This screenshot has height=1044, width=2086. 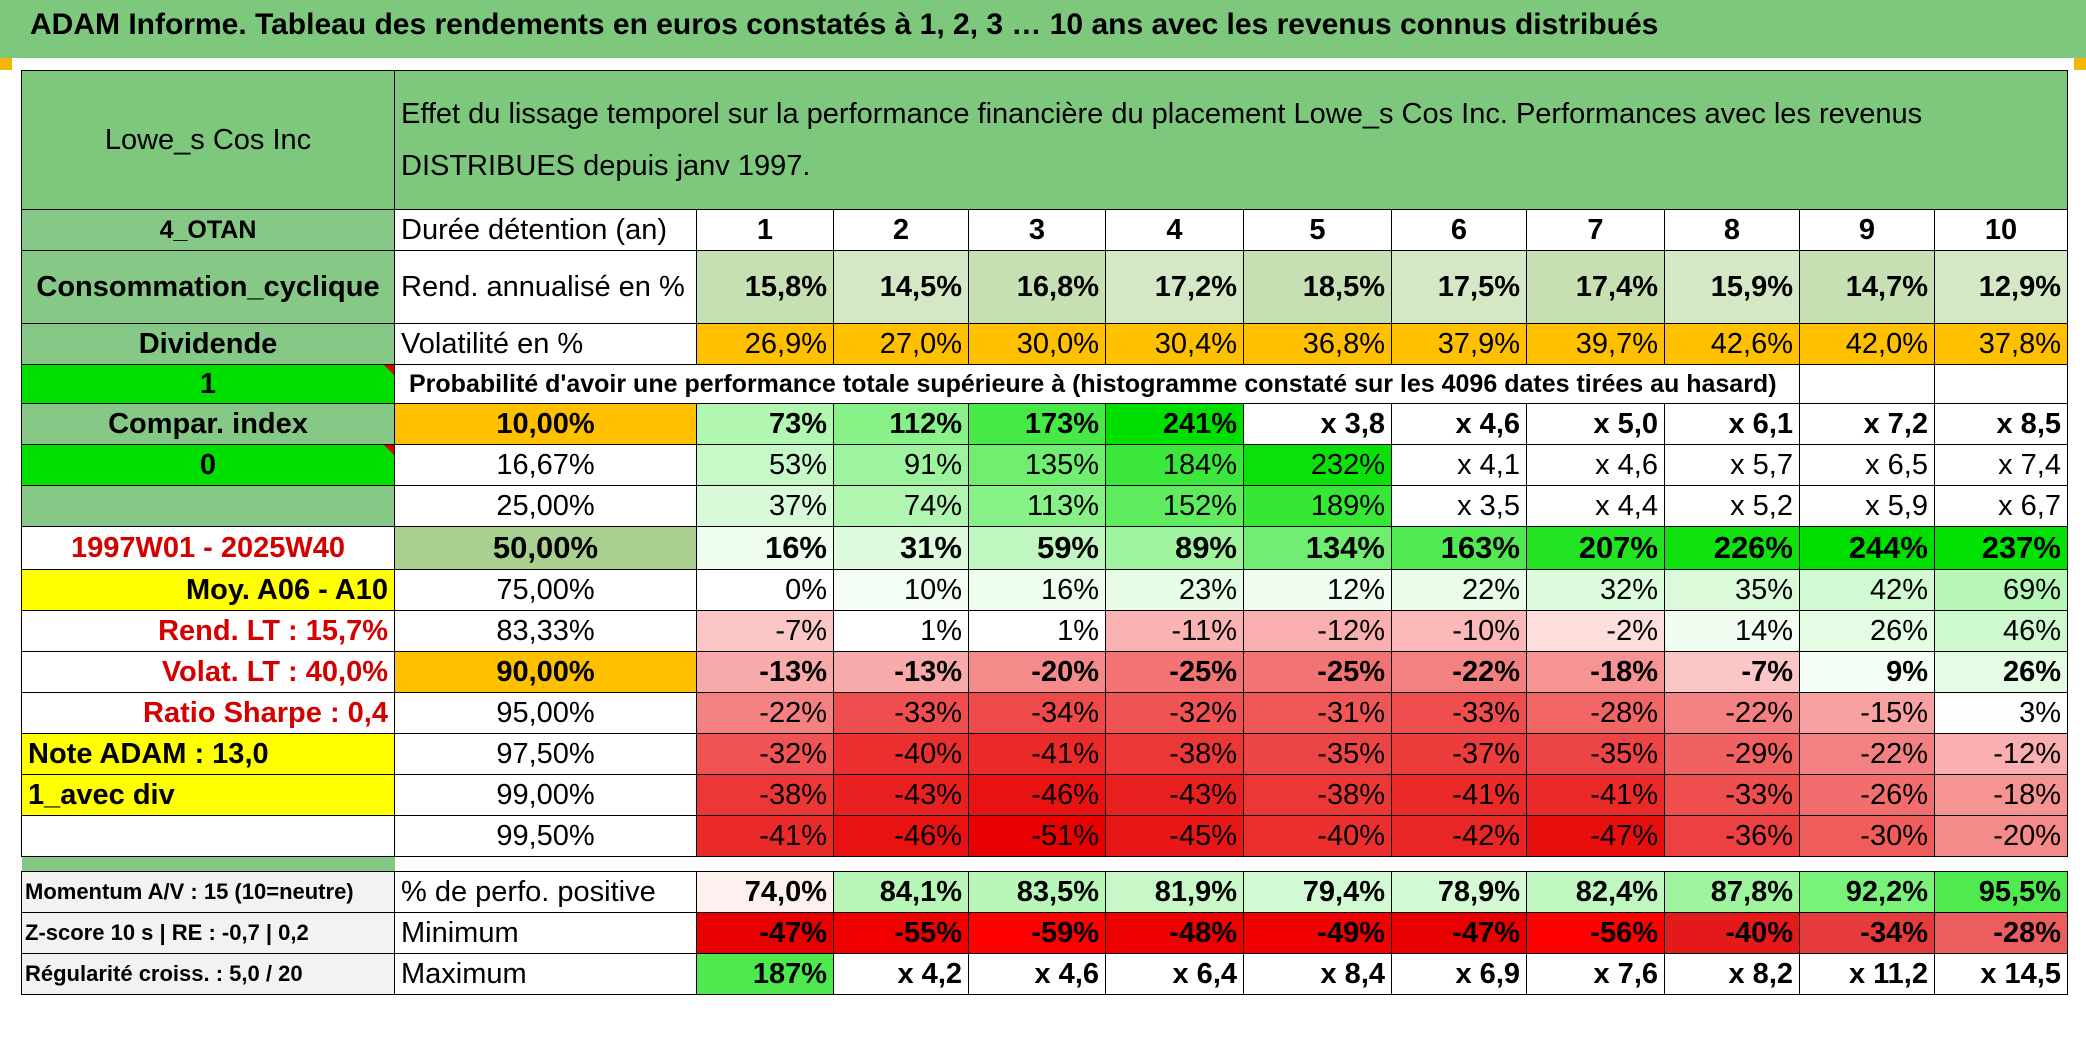 I want to click on metric-label: Minimum, so click(x=545, y=933).